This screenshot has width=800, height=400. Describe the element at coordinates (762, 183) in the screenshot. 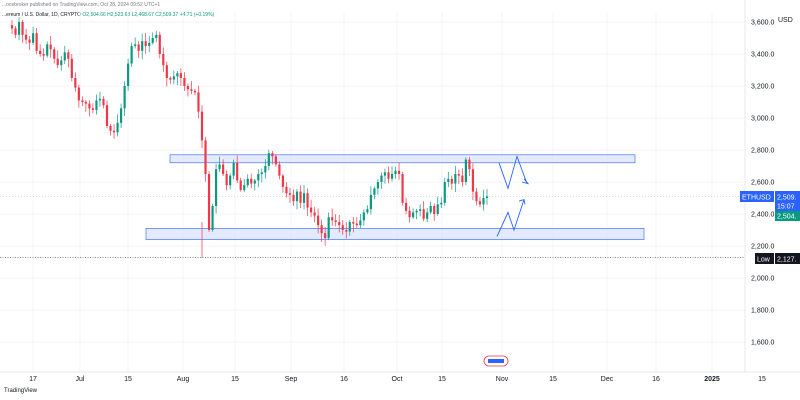

I see `price-tick-label: 2,600.0` at that location.